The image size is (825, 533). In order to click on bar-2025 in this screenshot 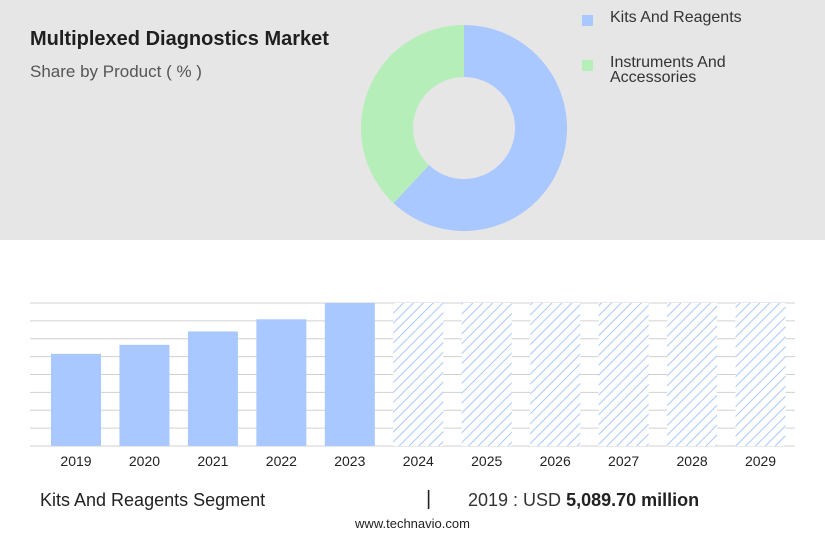, I will do `click(486, 374)`.